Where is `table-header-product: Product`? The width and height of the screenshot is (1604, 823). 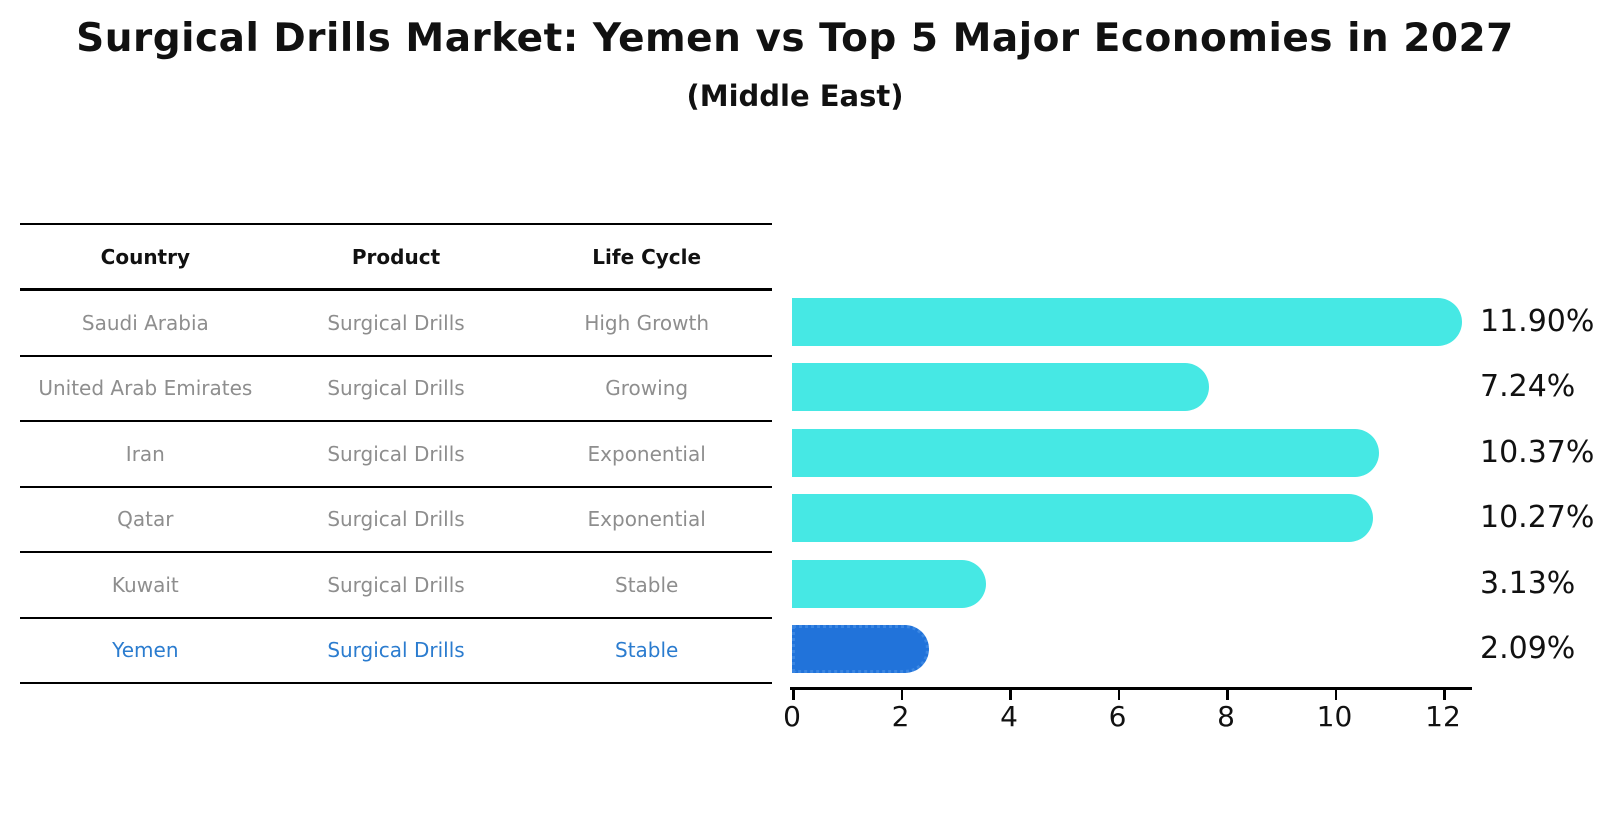 table-header-product: Product is located at coordinates (396, 256).